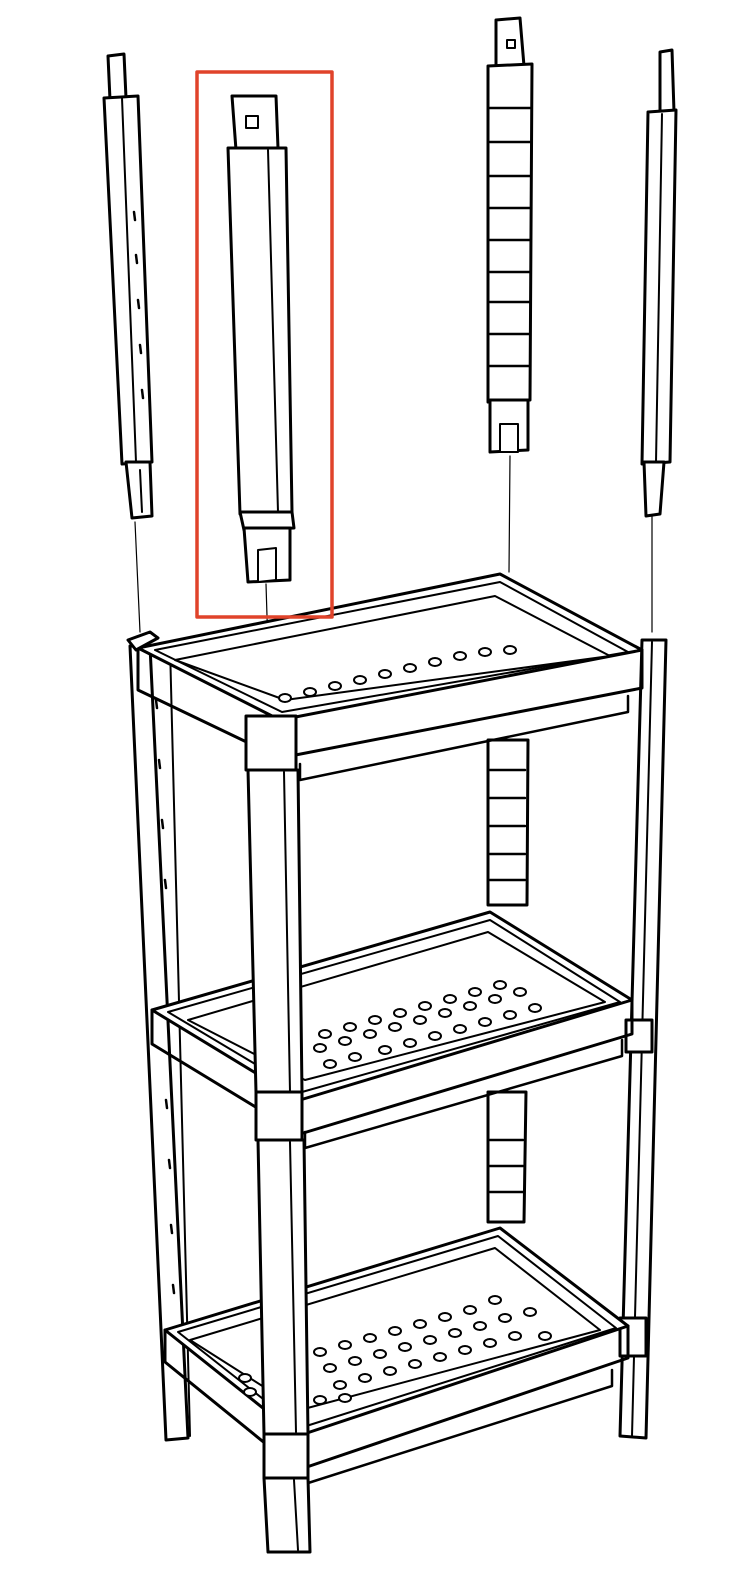 This screenshot has width=746, height=1574. I want to click on front-left-leg, so click(278, 1134).